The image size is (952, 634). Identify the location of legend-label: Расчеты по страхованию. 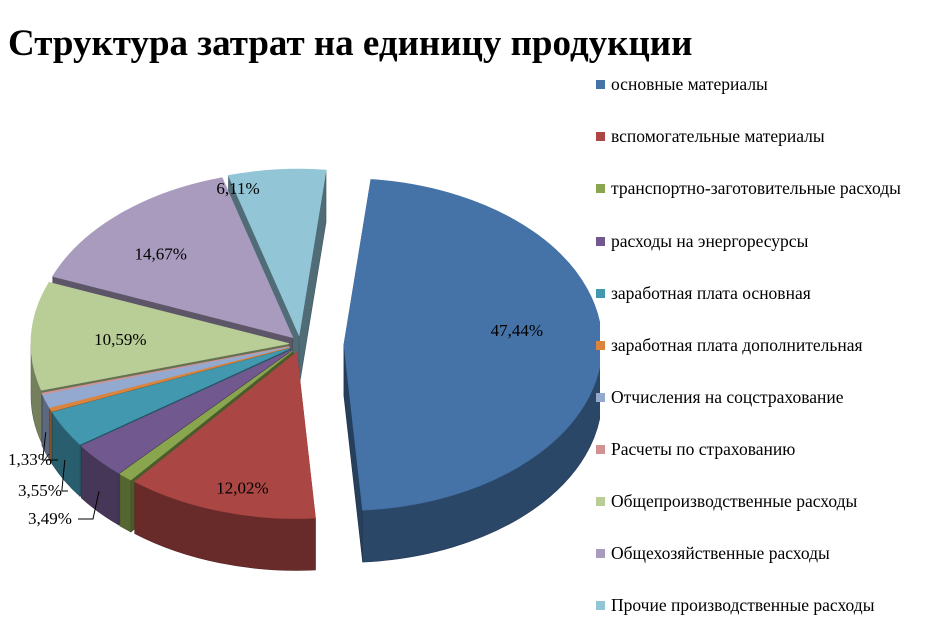
(703, 449).